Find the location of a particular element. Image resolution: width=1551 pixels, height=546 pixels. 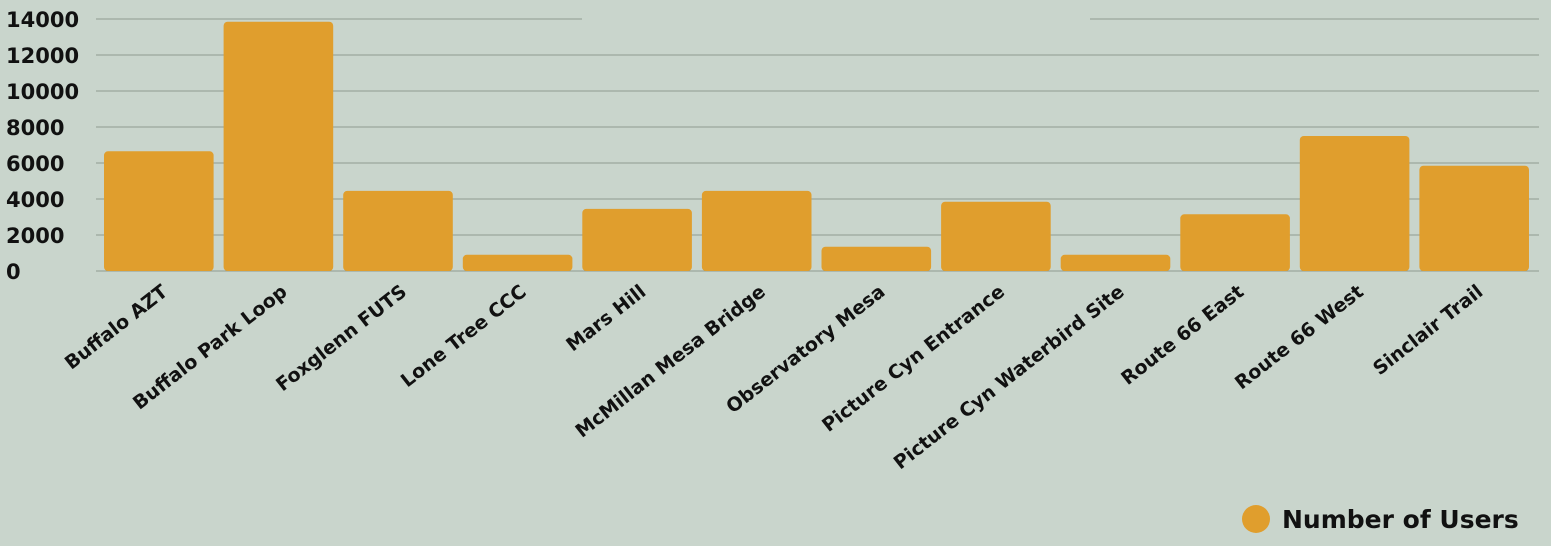

legend: Number of Users is located at coordinates (1380, 519).